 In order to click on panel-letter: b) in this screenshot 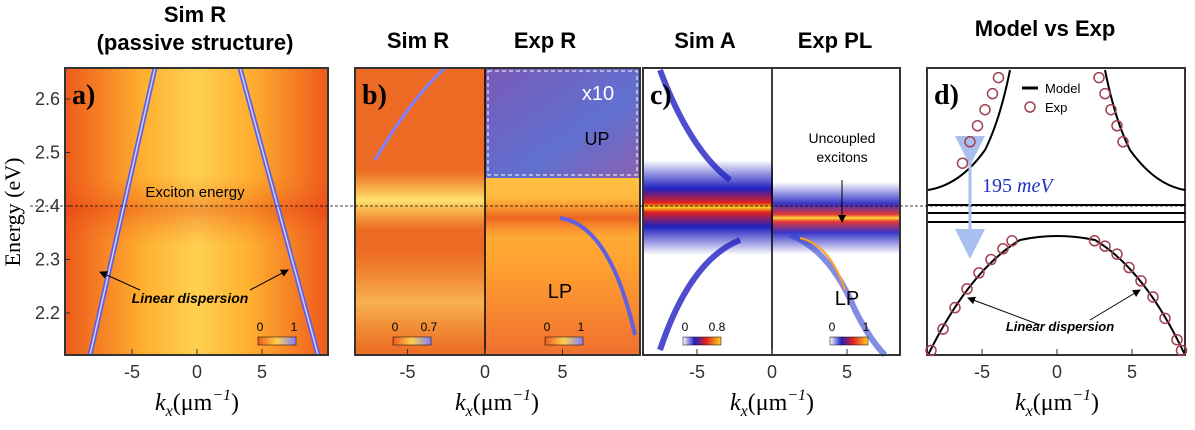, I will do `click(374, 95)`.